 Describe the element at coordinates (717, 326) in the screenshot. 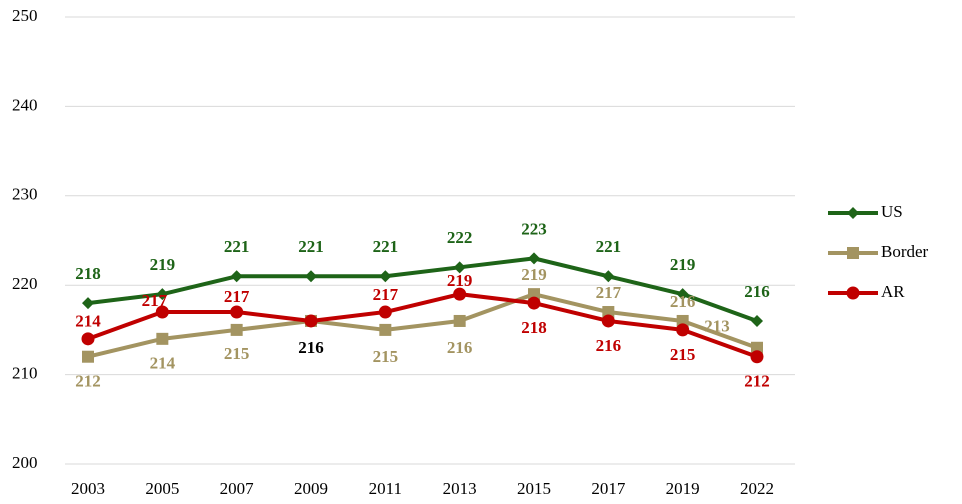

I see `data-label: 213` at that location.